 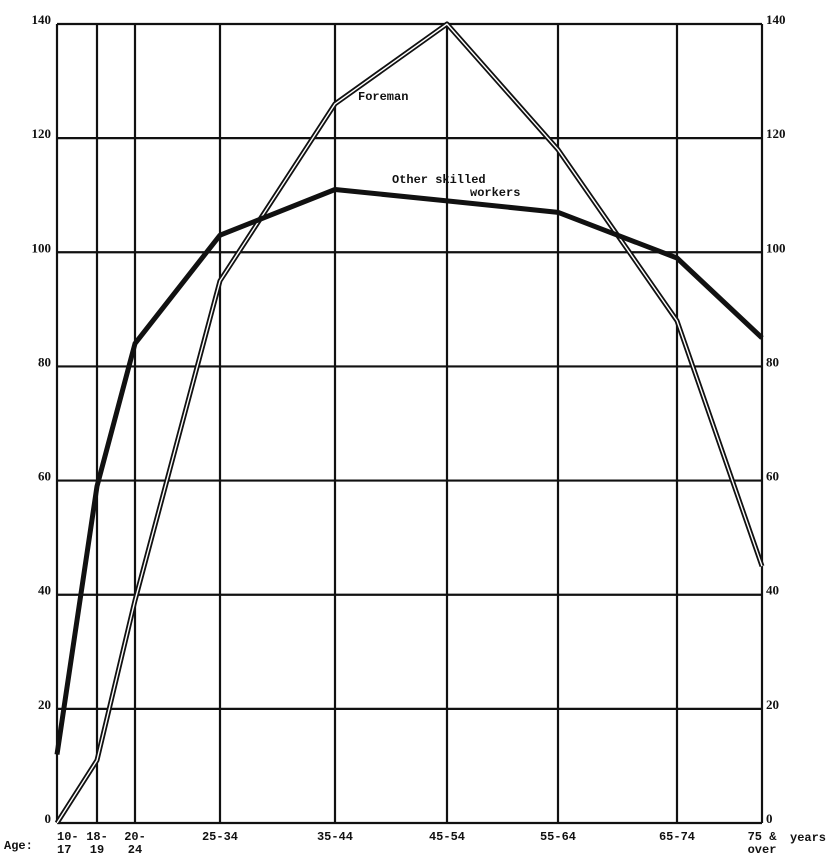 What do you see at coordinates (558, 837) in the screenshot?
I see `x-tick-label: 55-64` at bounding box center [558, 837].